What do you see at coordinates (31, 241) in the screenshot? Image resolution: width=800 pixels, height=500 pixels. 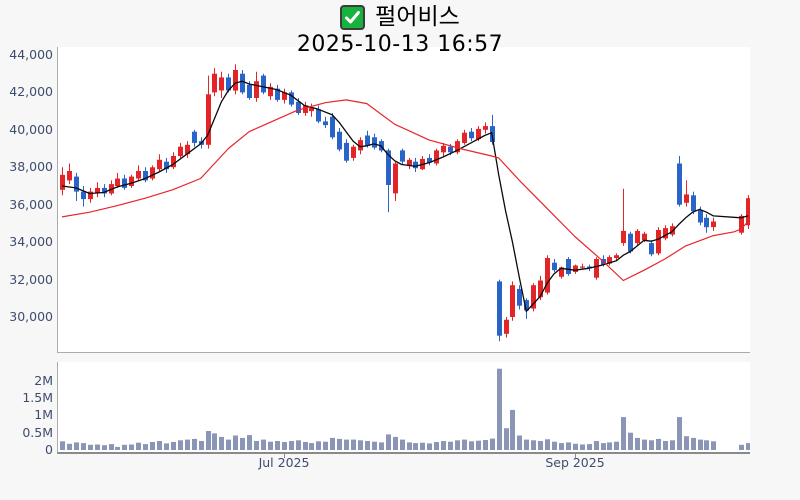 I see `price-y-tick-label: 34,000` at bounding box center [31, 241].